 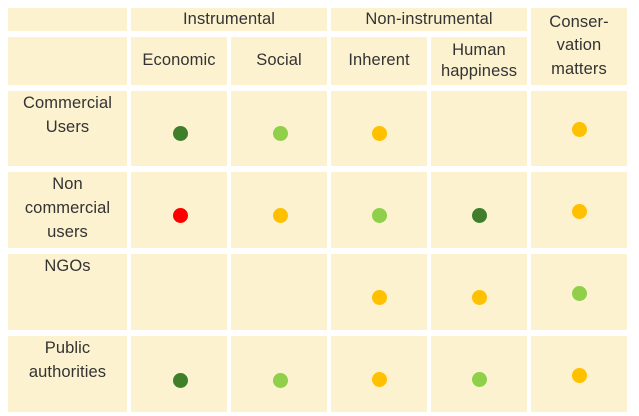 I want to click on group-header-instrumental-label: Instrumental, so click(x=229, y=18).